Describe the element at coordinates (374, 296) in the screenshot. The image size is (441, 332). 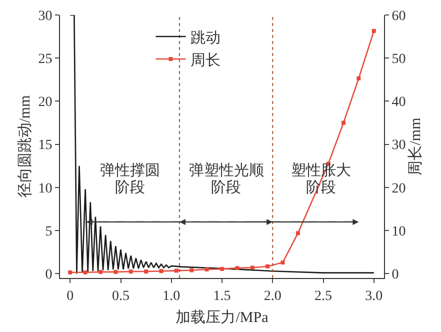
I see `x-tick-label: 3.0` at that location.